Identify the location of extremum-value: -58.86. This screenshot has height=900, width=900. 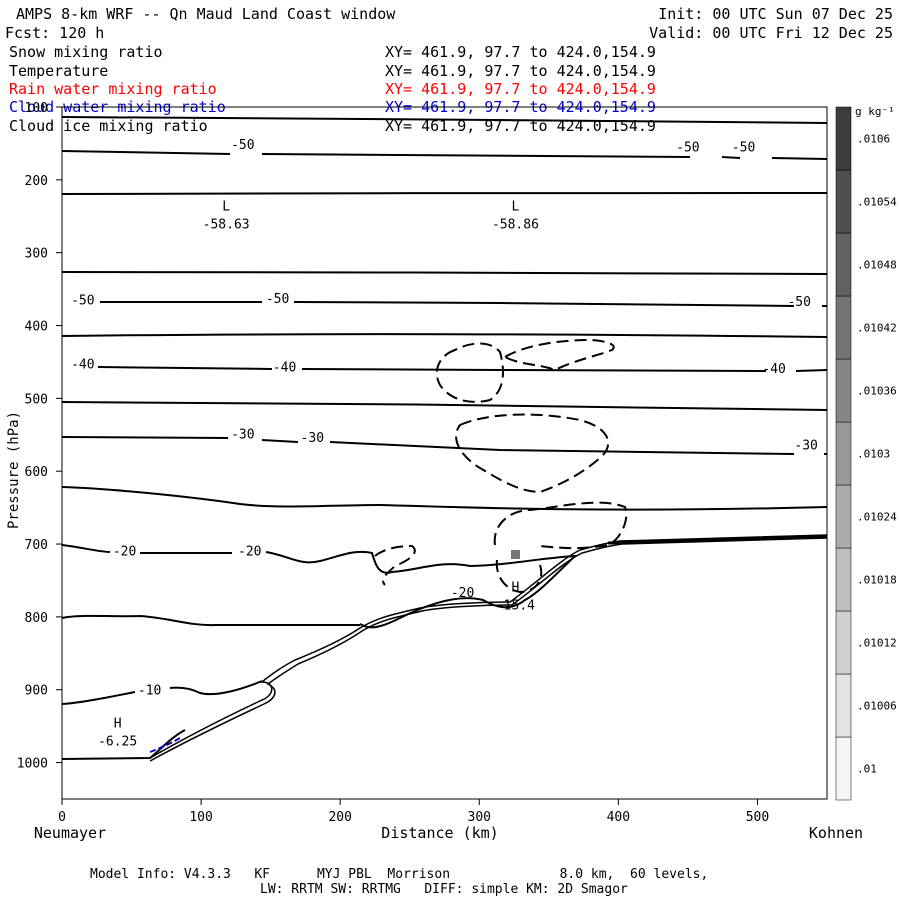
(515, 225).